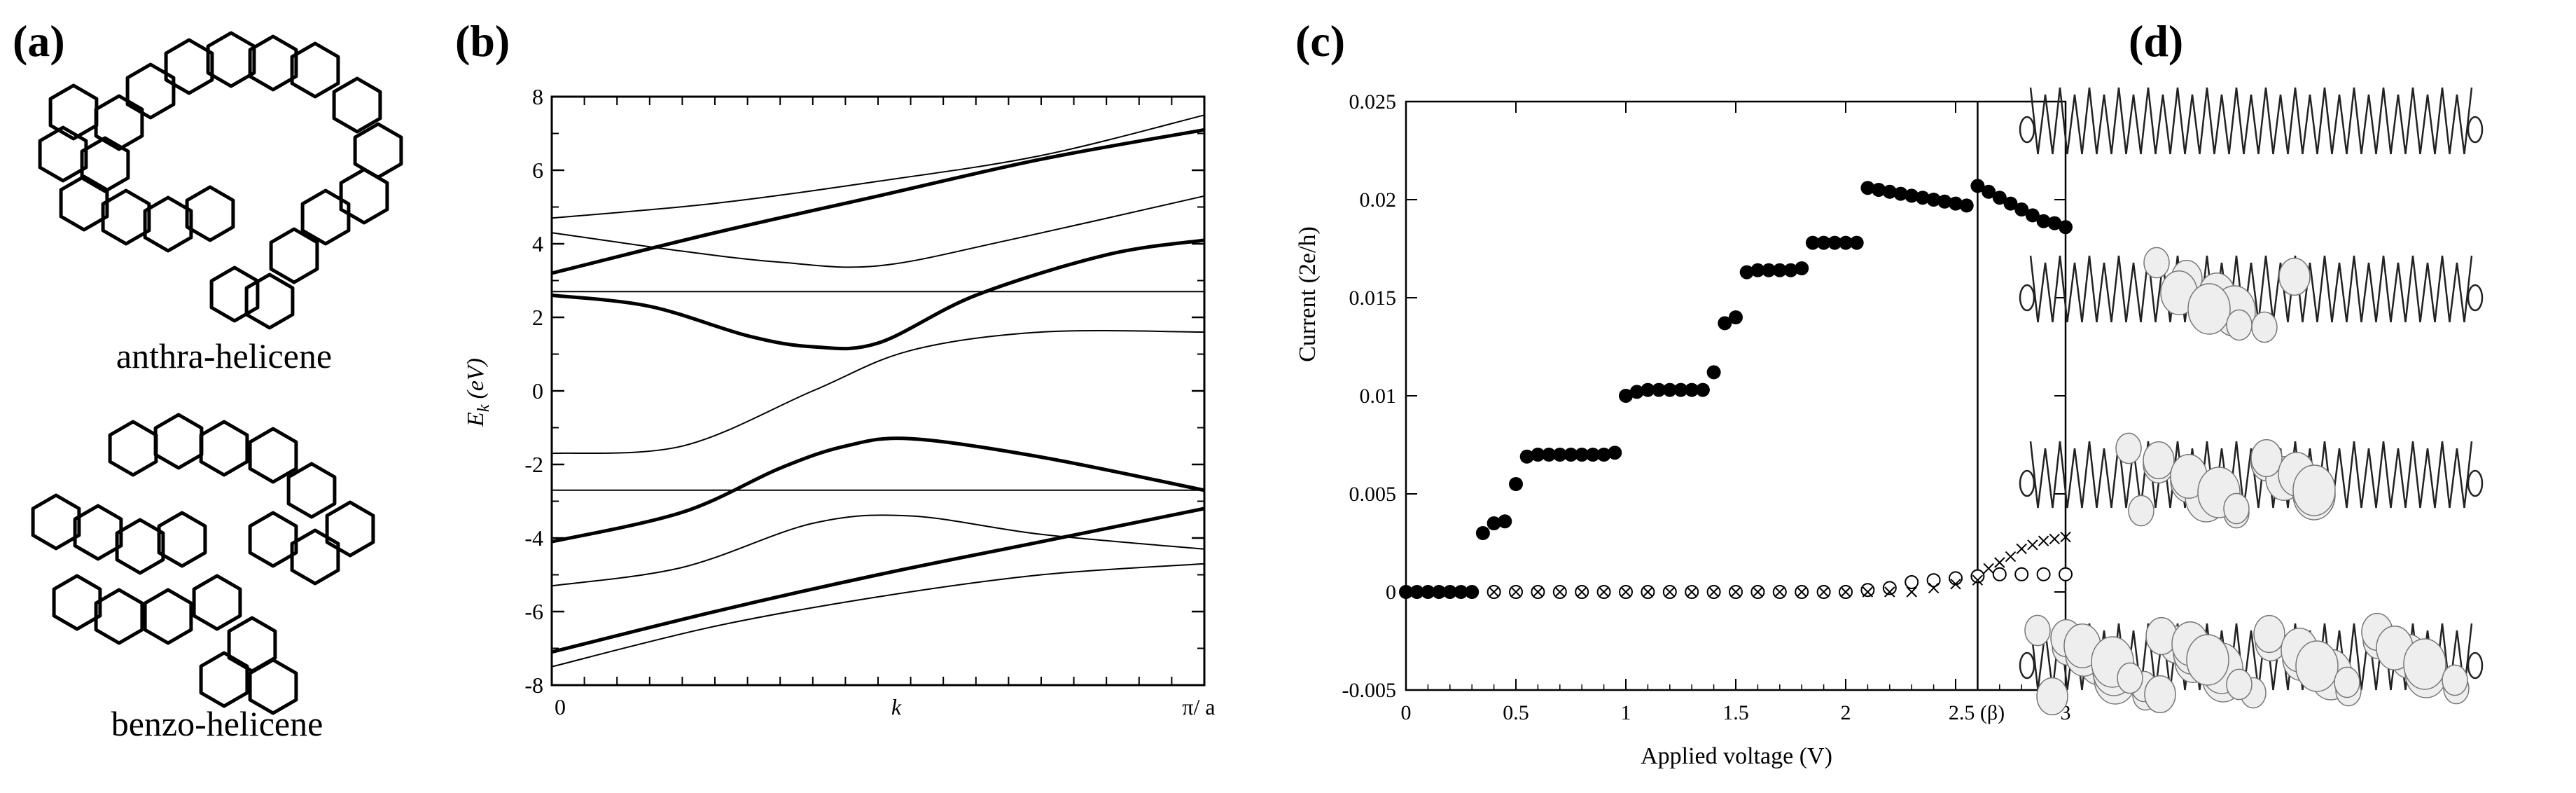 This screenshot has width=2576, height=793. I want to click on panel-label-d: (d), so click(2156, 41).